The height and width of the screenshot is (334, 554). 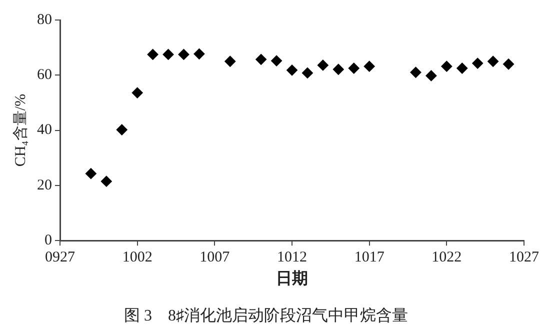 What do you see at coordinates (215, 258) in the screenshot?
I see `x-tick-label: 1007` at bounding box center [215, 258].